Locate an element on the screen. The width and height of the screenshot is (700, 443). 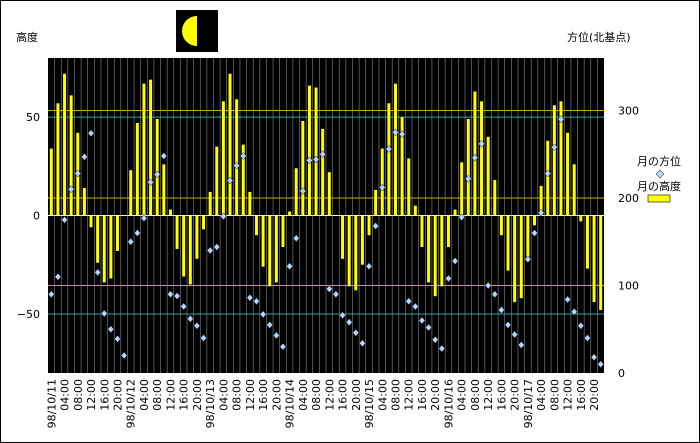
moon-phase-icon is located at coordinates (197, 31).